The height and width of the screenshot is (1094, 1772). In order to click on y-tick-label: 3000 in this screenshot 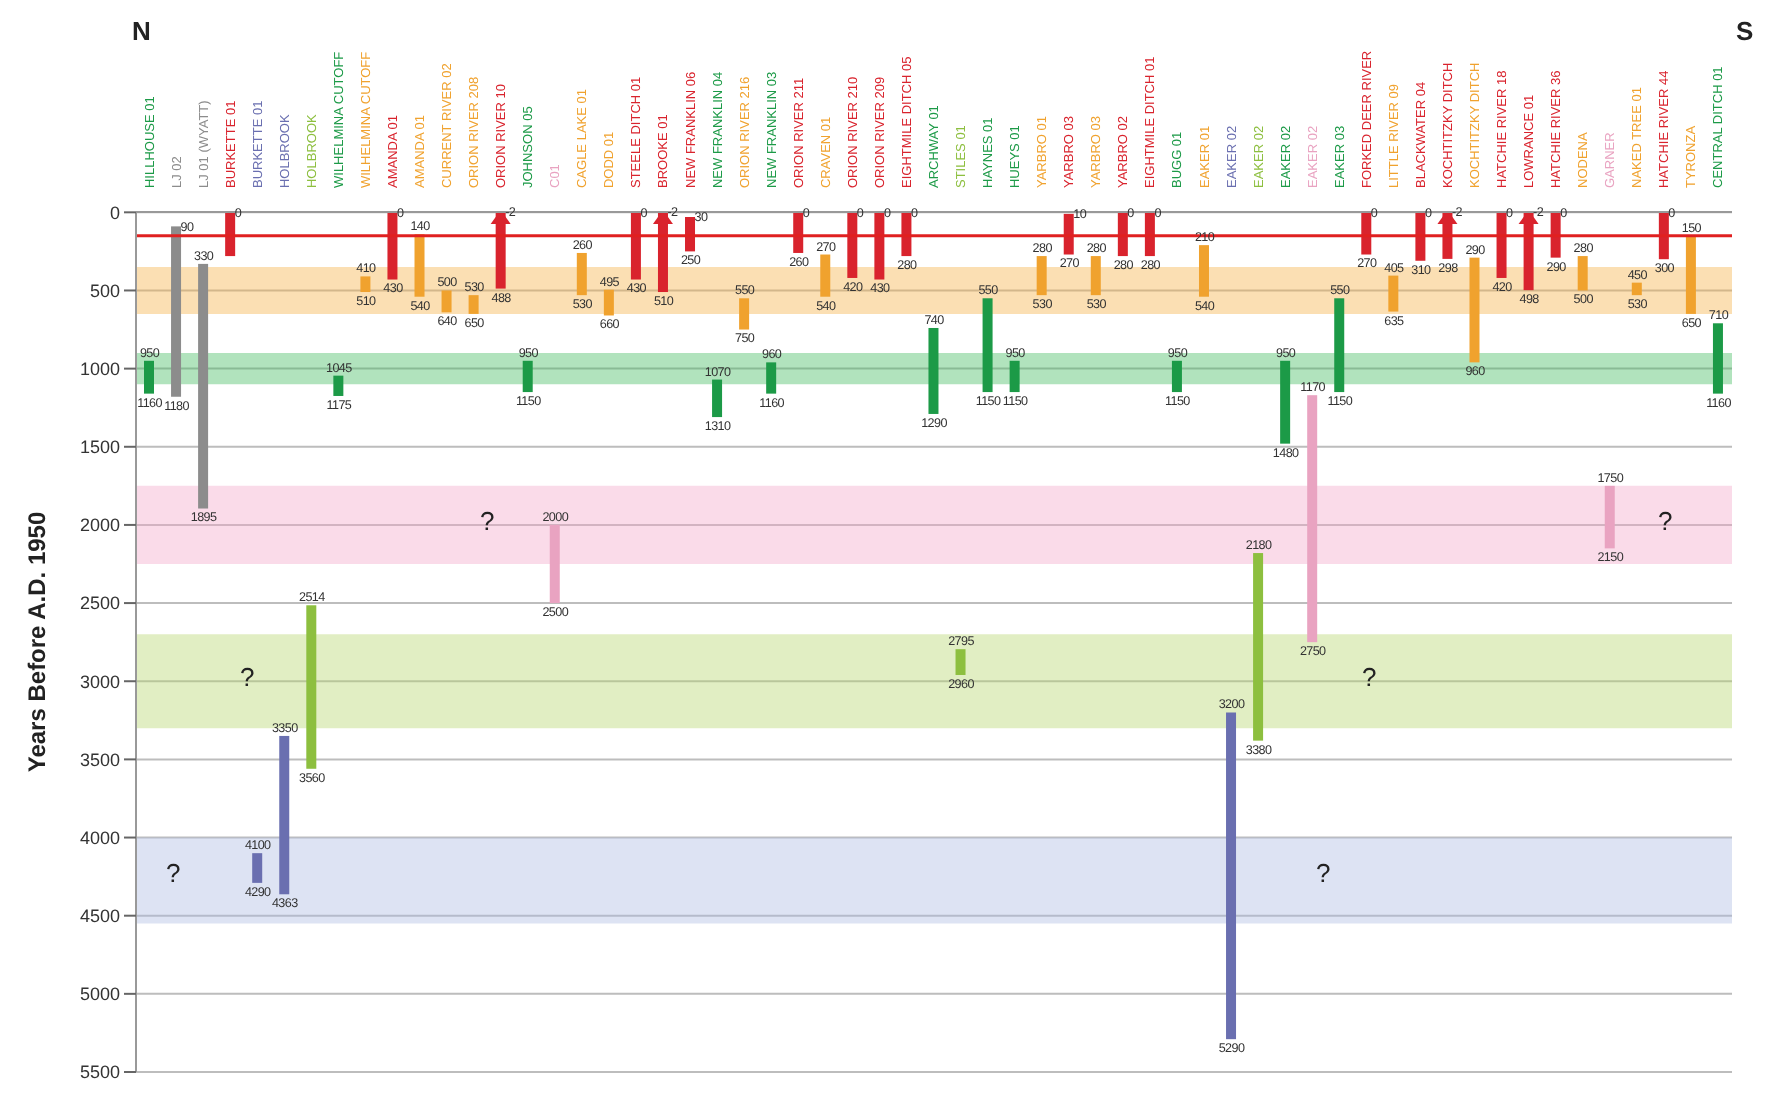, I will do `click(99, 681)`.